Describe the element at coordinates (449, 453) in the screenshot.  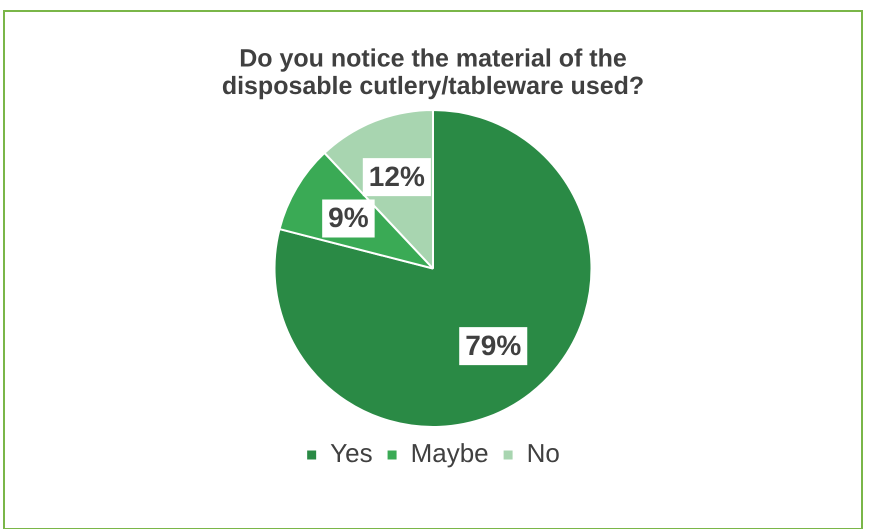
I see `legend-label: Maybe` at that location.